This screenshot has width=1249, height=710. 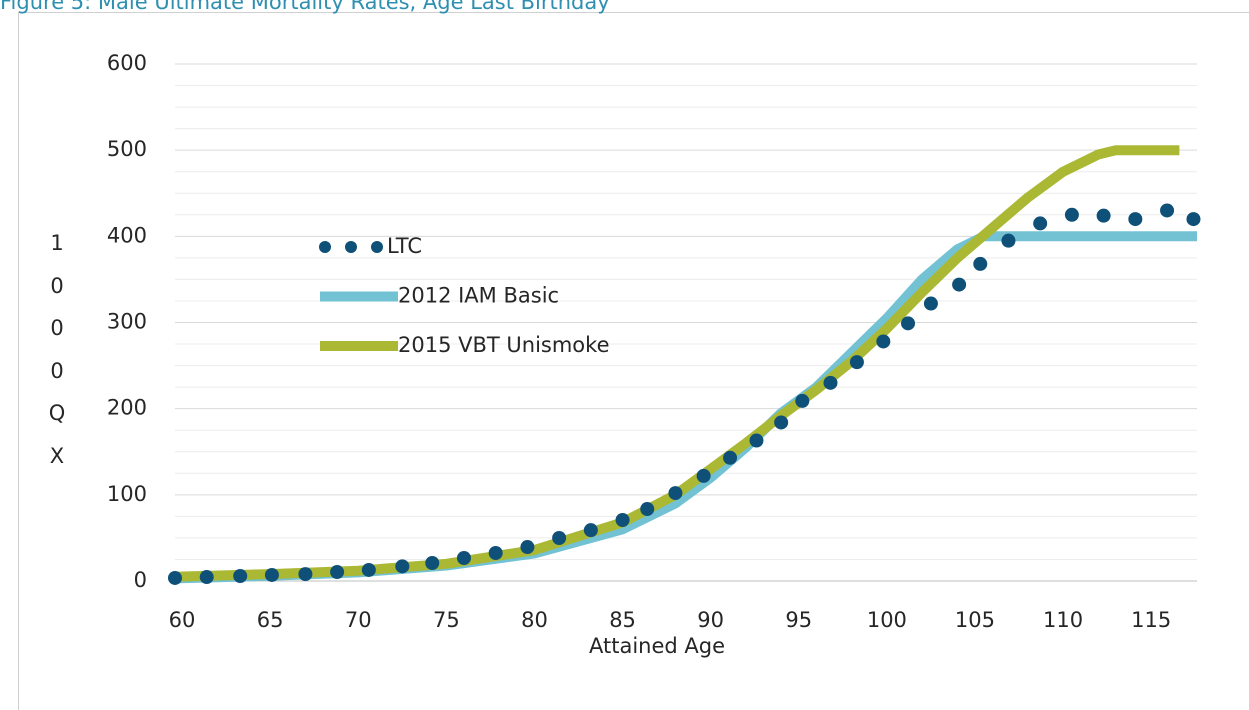 I want to click on x-tick-label: 110, so click(x=1063, y=620).